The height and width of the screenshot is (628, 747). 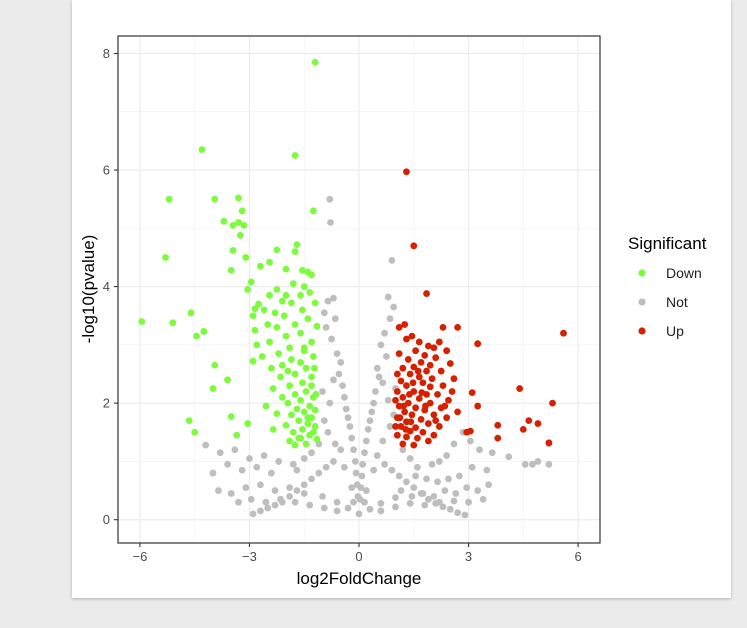 I want to click on legend-marker-not, so click(x=642, y=302).